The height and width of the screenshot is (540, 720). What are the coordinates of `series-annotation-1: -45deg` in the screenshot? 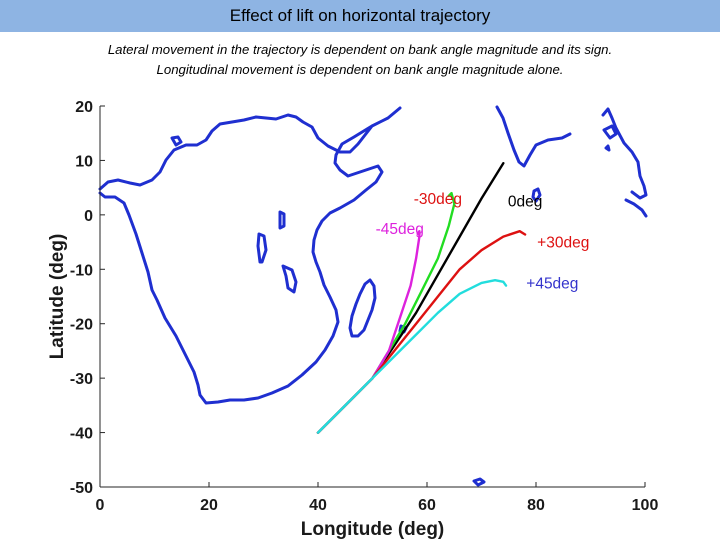 It's located at (400, 229).